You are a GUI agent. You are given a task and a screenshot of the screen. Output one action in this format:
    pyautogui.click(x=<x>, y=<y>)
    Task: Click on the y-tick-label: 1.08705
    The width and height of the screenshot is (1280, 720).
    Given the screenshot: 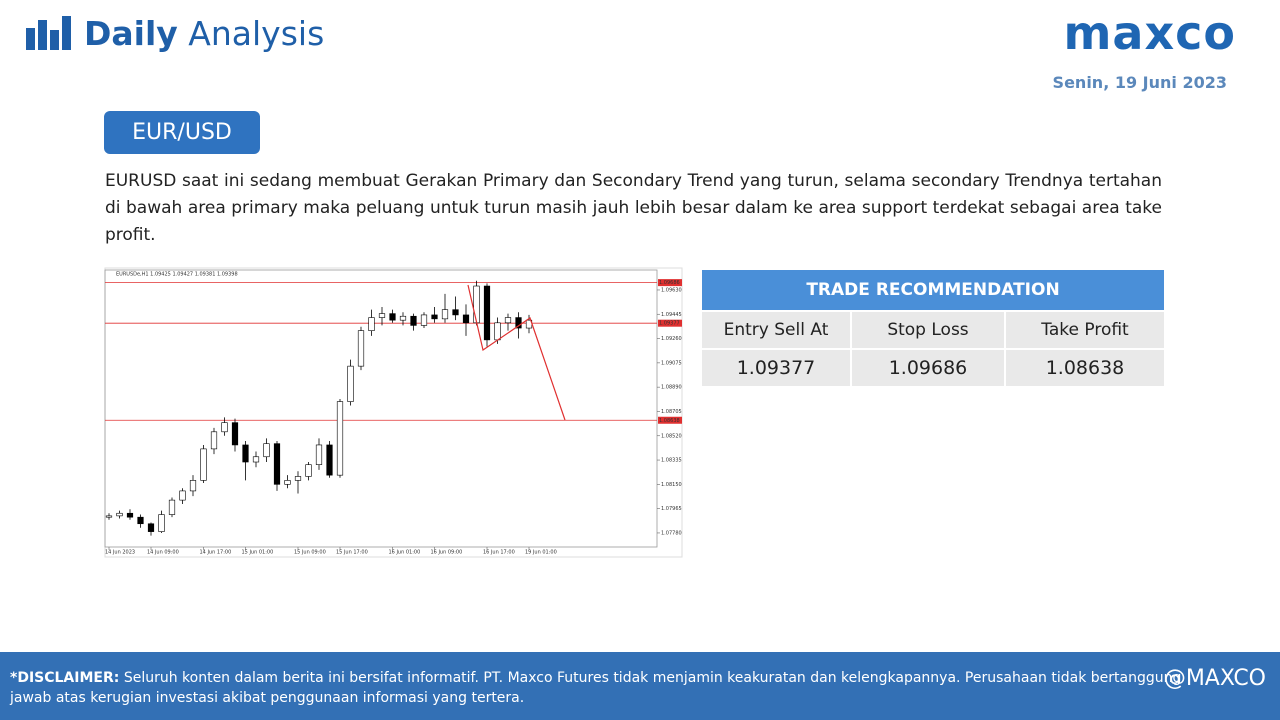 What is the action you would take?
    pyautogui.click(x=671, y=412)
    